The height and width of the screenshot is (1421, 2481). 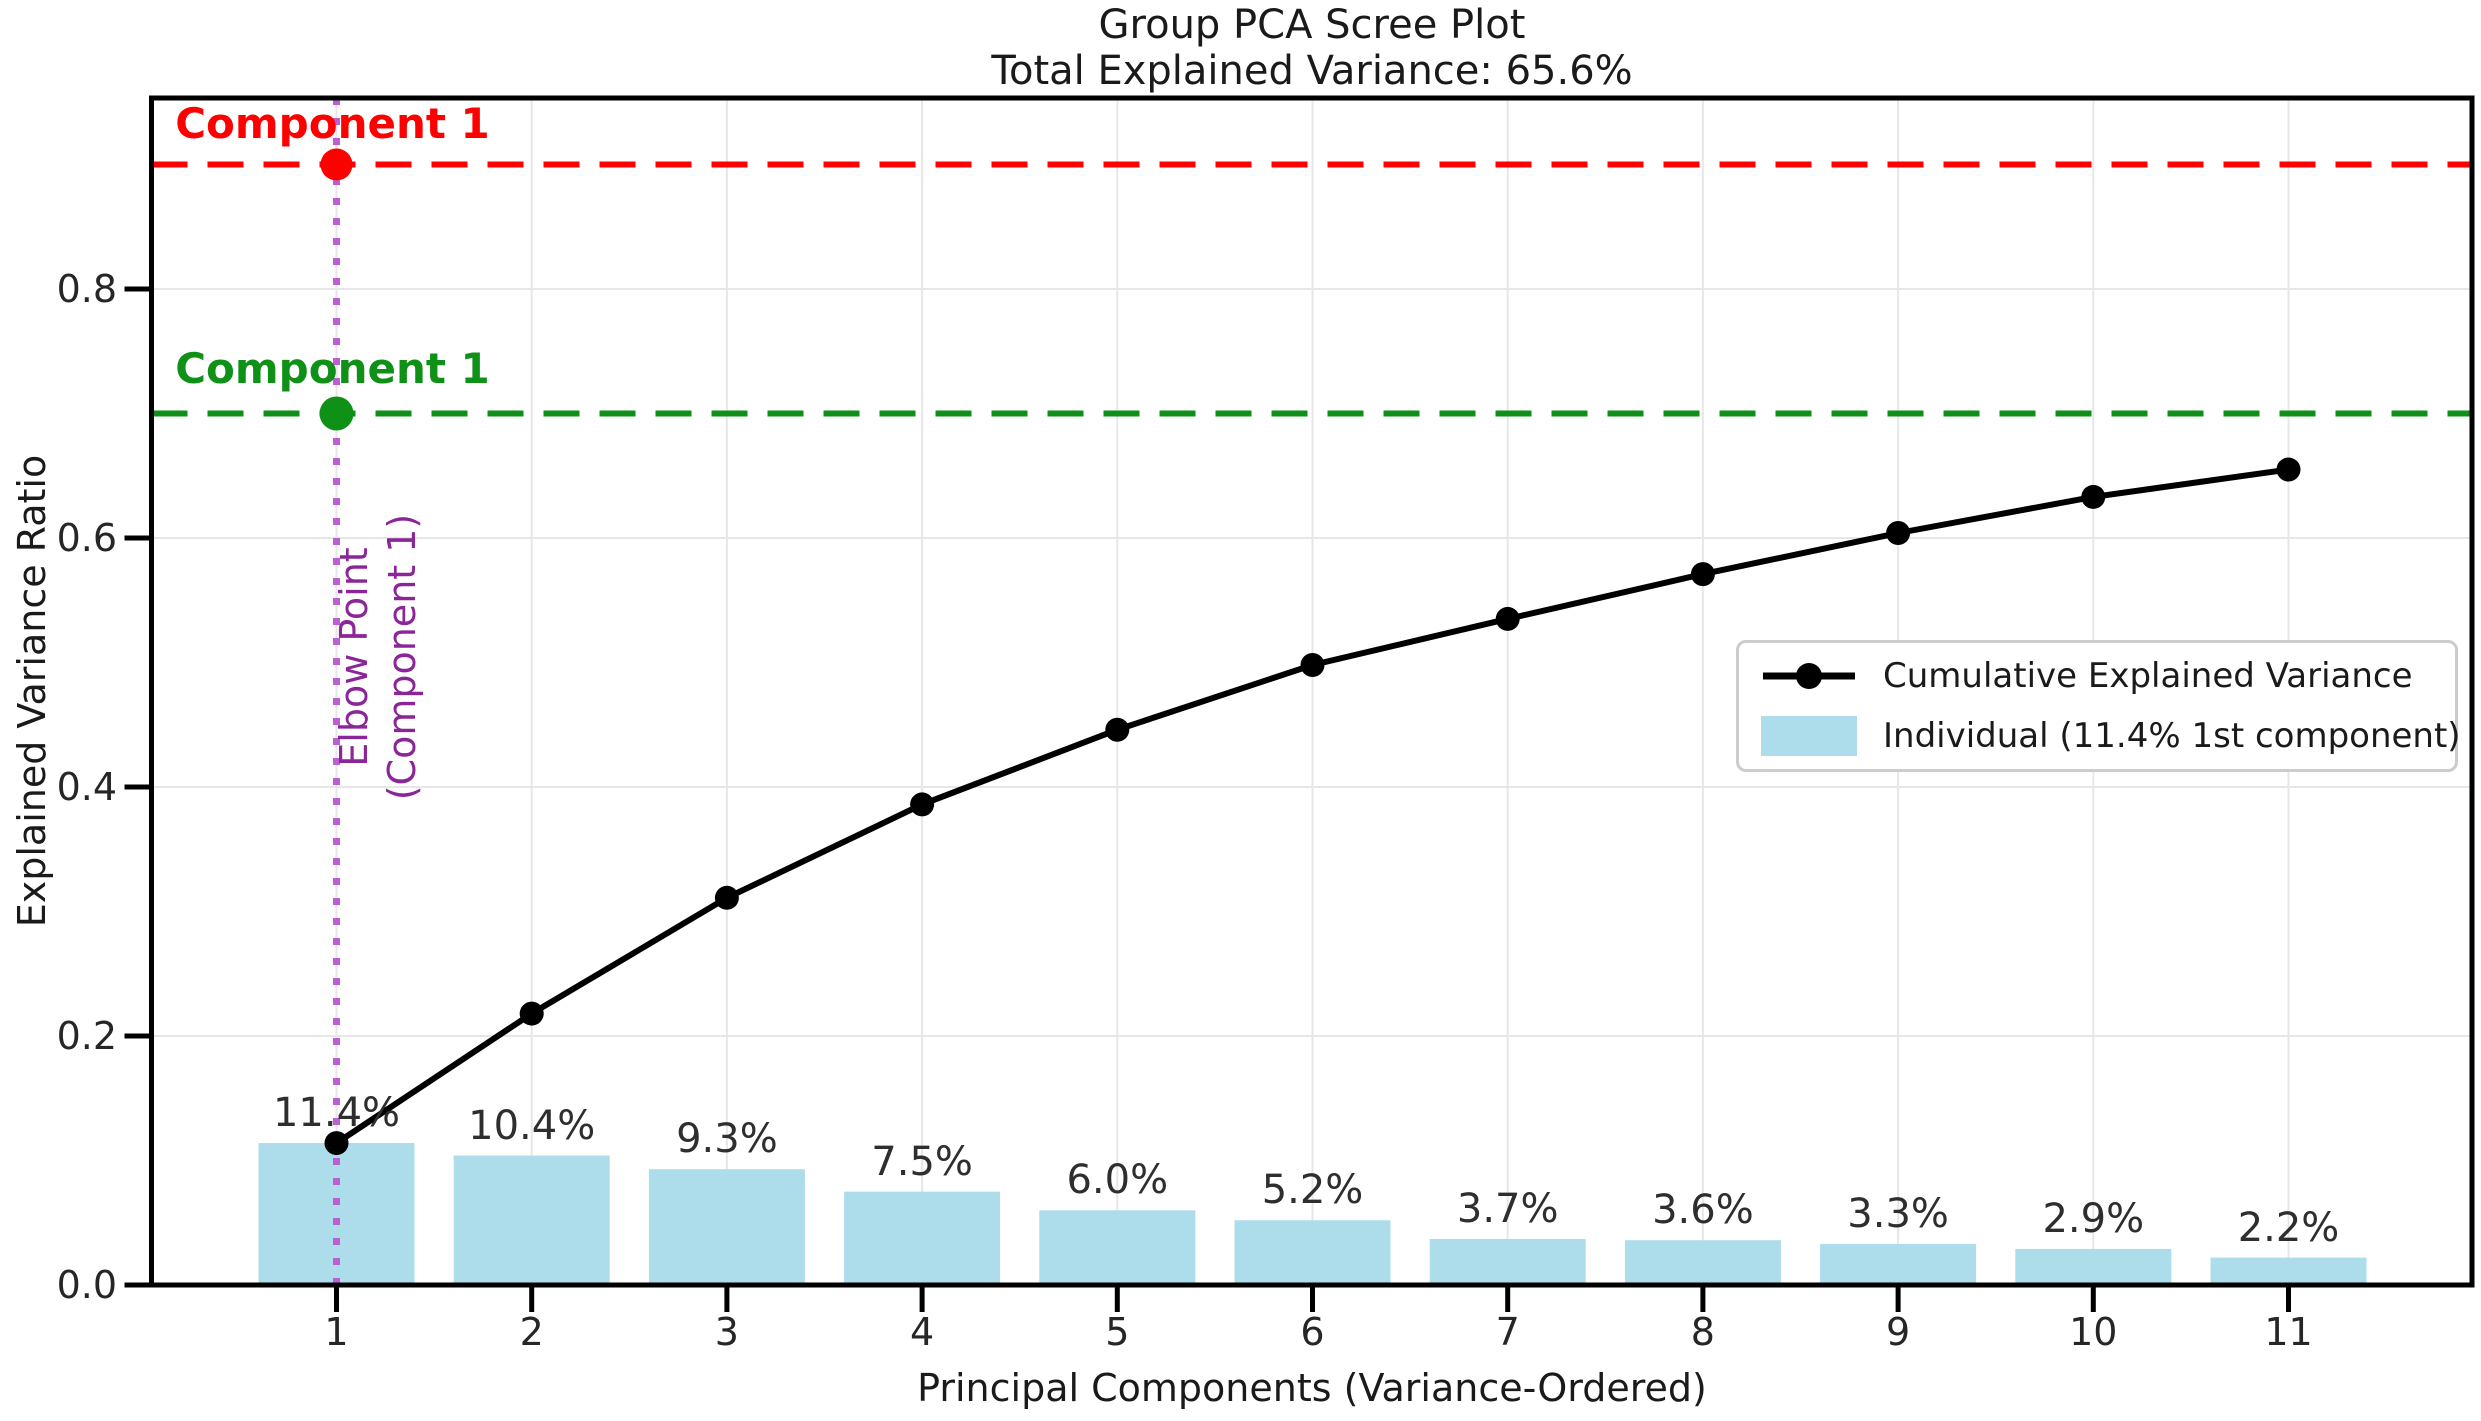 What do you see at coordinates (922, 1332) in the screenshot?
I see `x-tick-label-4: 4` at bounding box center [922, 1332].